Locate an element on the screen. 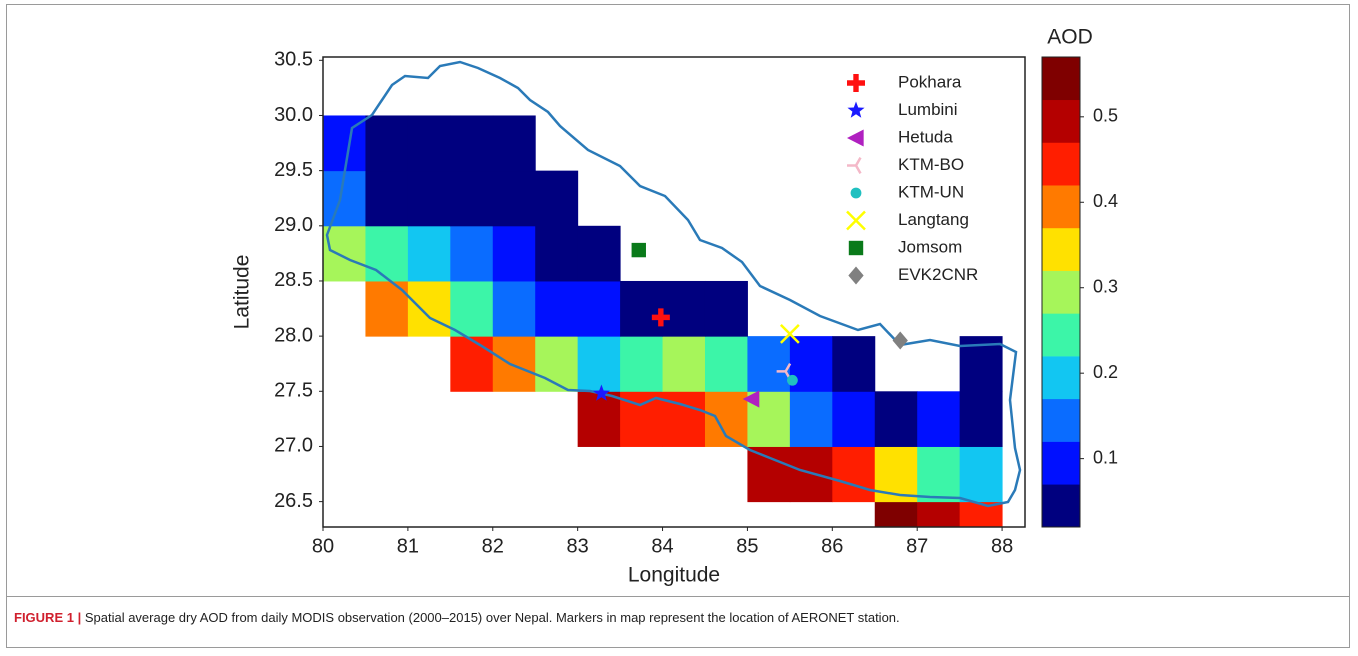 This screenshot has width=1358, height=656. y-tick-label: 27.0 is located at coordinates (293, 446).